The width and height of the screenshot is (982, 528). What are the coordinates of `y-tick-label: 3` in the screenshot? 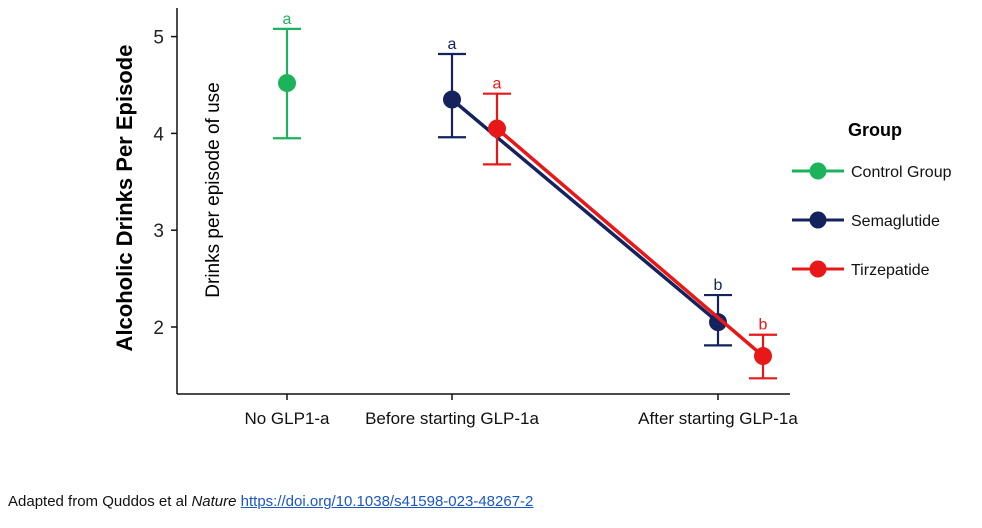 It's located at (158, 231).